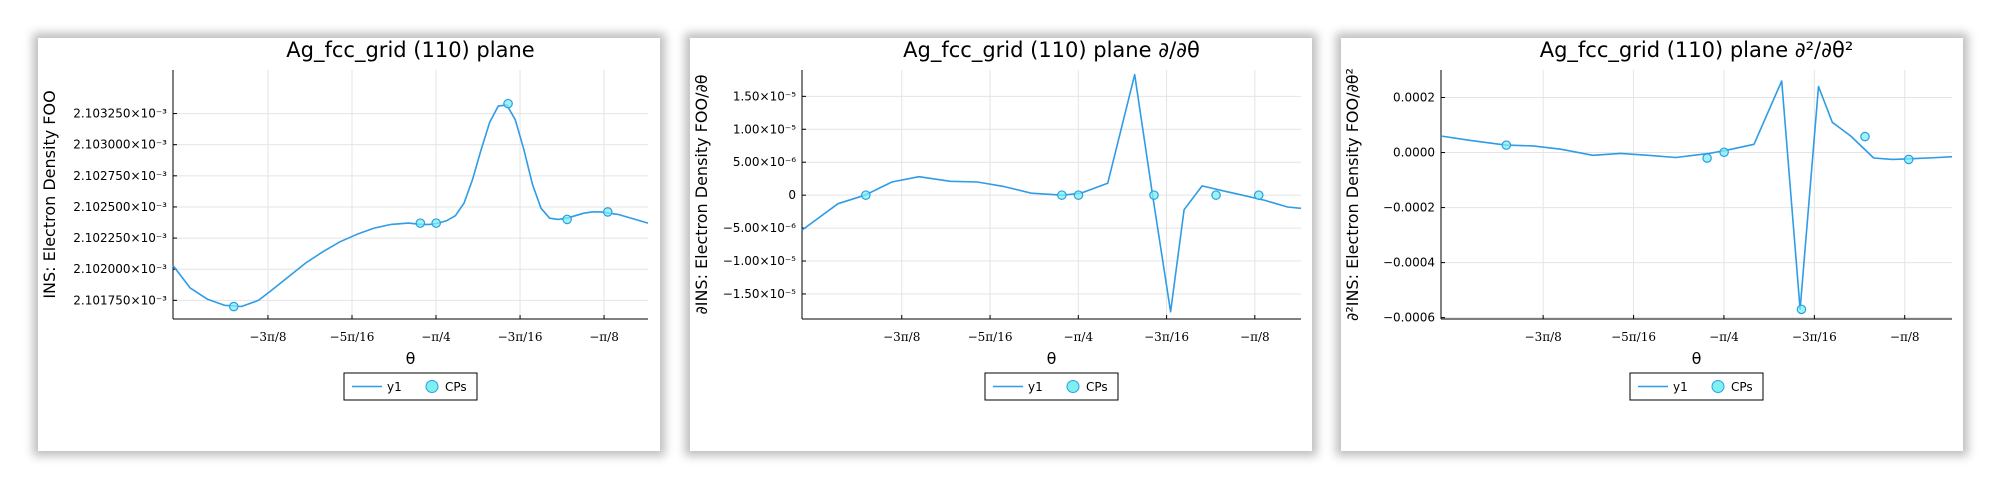 This screenshot has width=2000, height=490. Describe the element at coordinates (410, 50) in the screenshot. I see `chart-title: Ag_fcc_grid (110) plane` at that location.